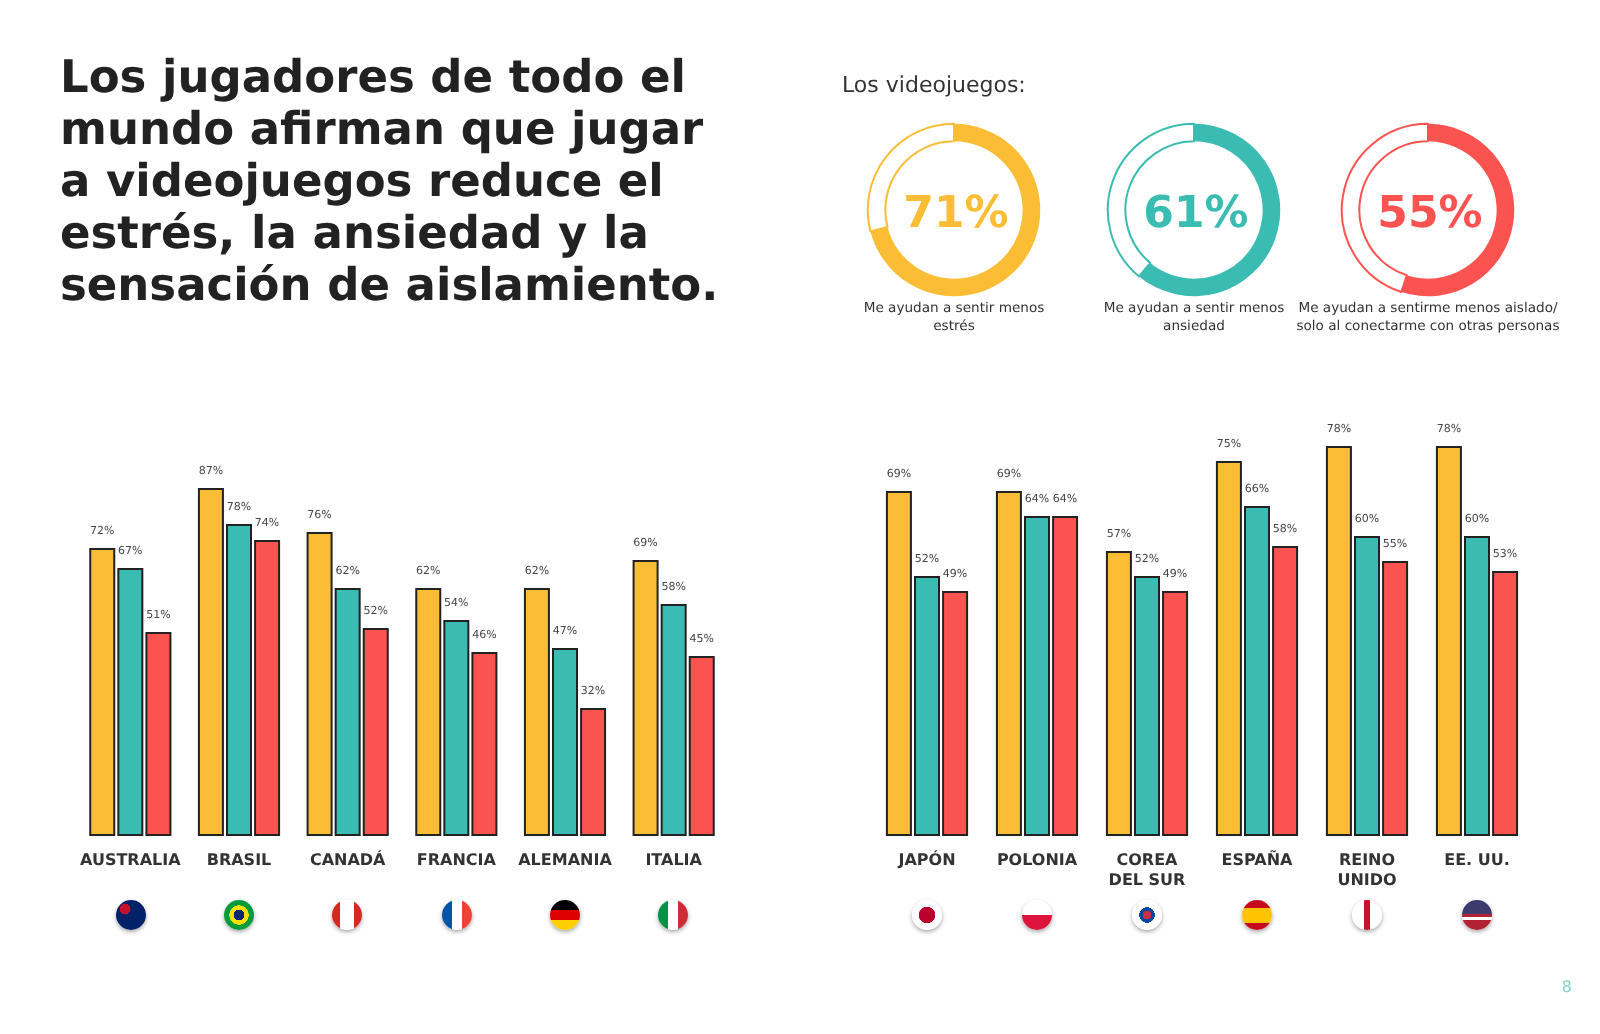 The height and width of the screenshot is (1034, 1600). Describe the element at coordinates (1430, 214) in the screenshot. I see `data-label: 55%` at that location.